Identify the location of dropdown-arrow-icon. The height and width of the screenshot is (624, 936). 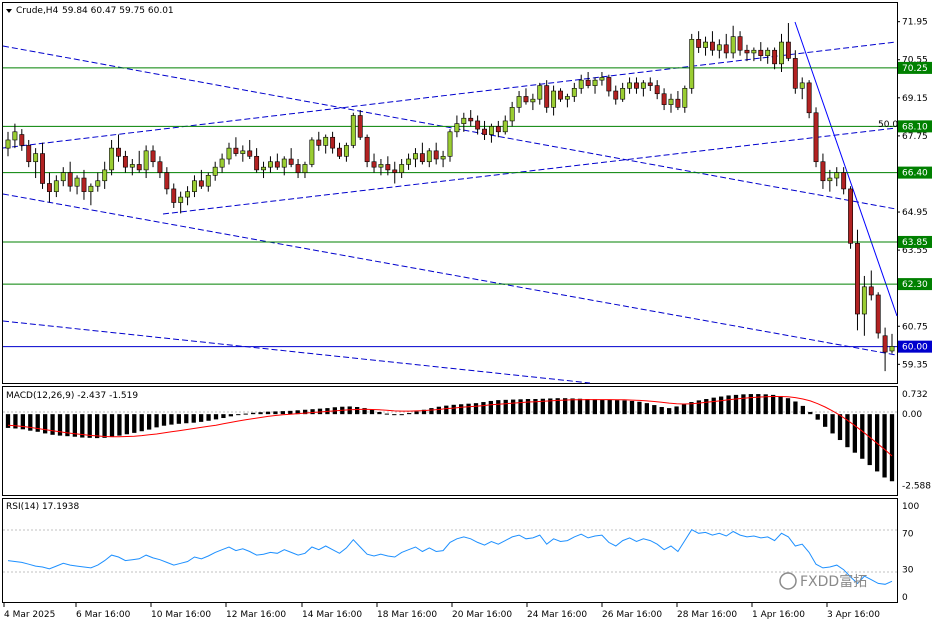
(9, 11).